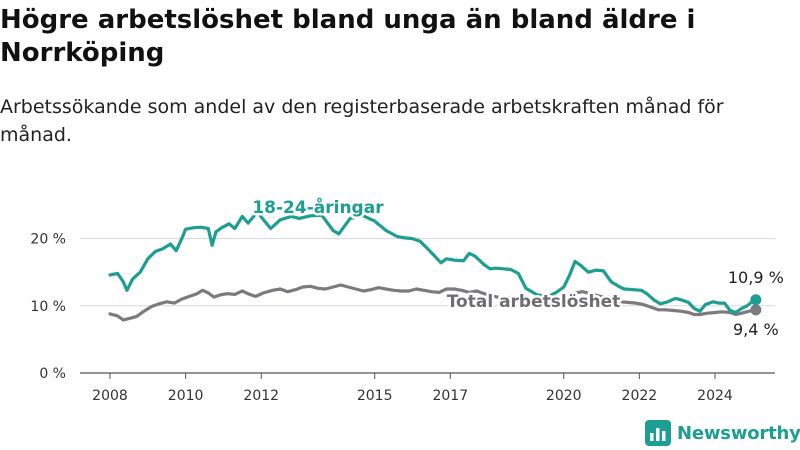 The image size is (800, 450). I want to click on x-tick-label: 2024, so click(715, 396).